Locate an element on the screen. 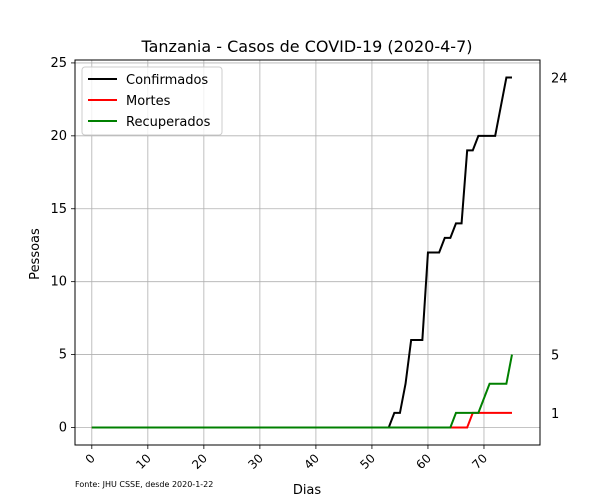 The image size is (600, 500). legend-box is located at coordinates (152, 101).